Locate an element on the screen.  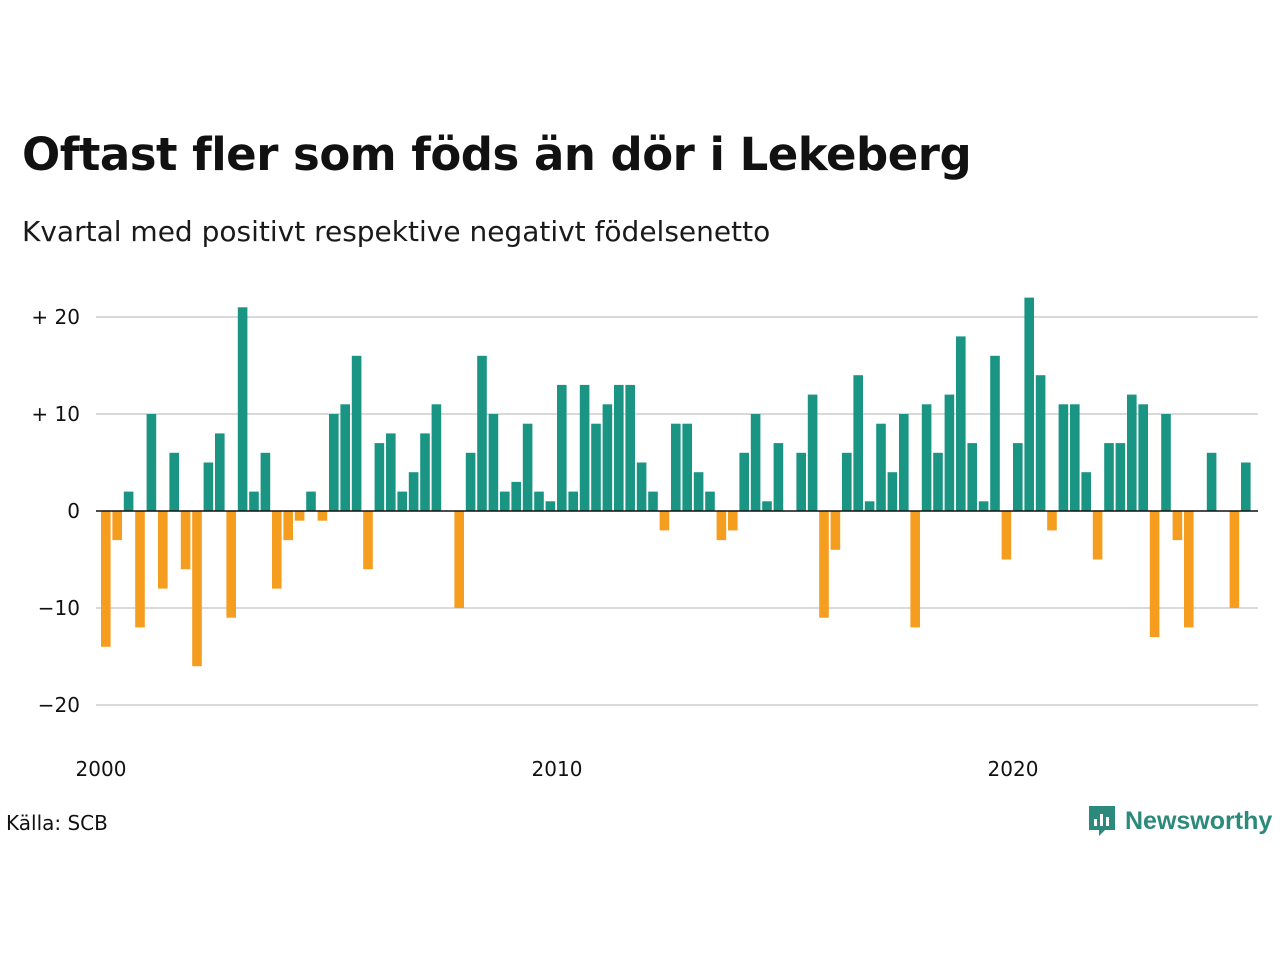
newsworthy-logo: Newsworthy is located at coordinates (1179, 821).